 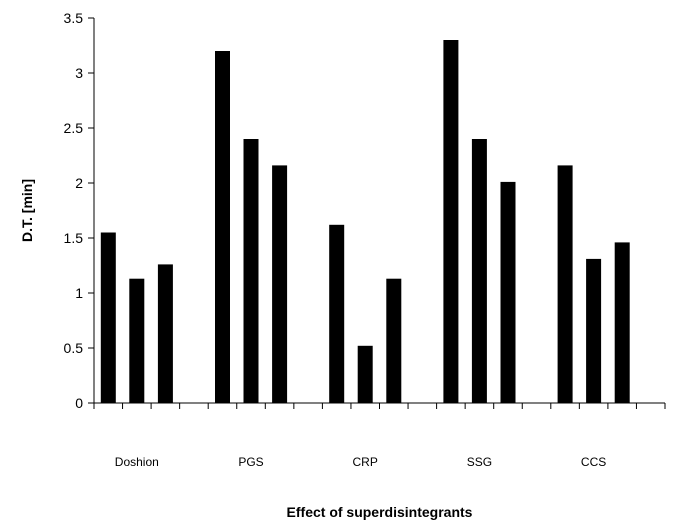 What do you see at coordinates (74, 128) in the screenshot?
I see `y-tick-label: 2.5` at bounding box center [74, 128].